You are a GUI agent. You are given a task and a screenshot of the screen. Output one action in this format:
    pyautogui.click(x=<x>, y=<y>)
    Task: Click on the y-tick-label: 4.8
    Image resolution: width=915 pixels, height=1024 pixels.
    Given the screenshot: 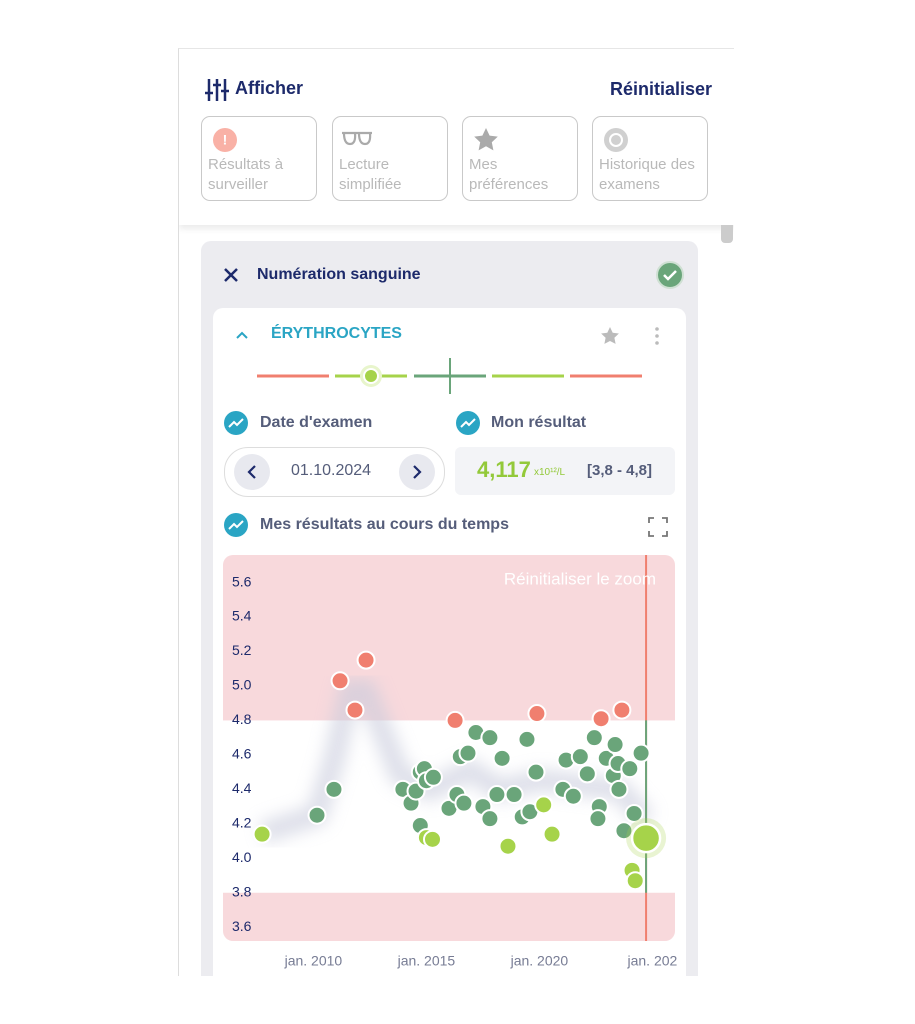 What is the action you would take?
    pyautogui.click(x=242, y=719)
    